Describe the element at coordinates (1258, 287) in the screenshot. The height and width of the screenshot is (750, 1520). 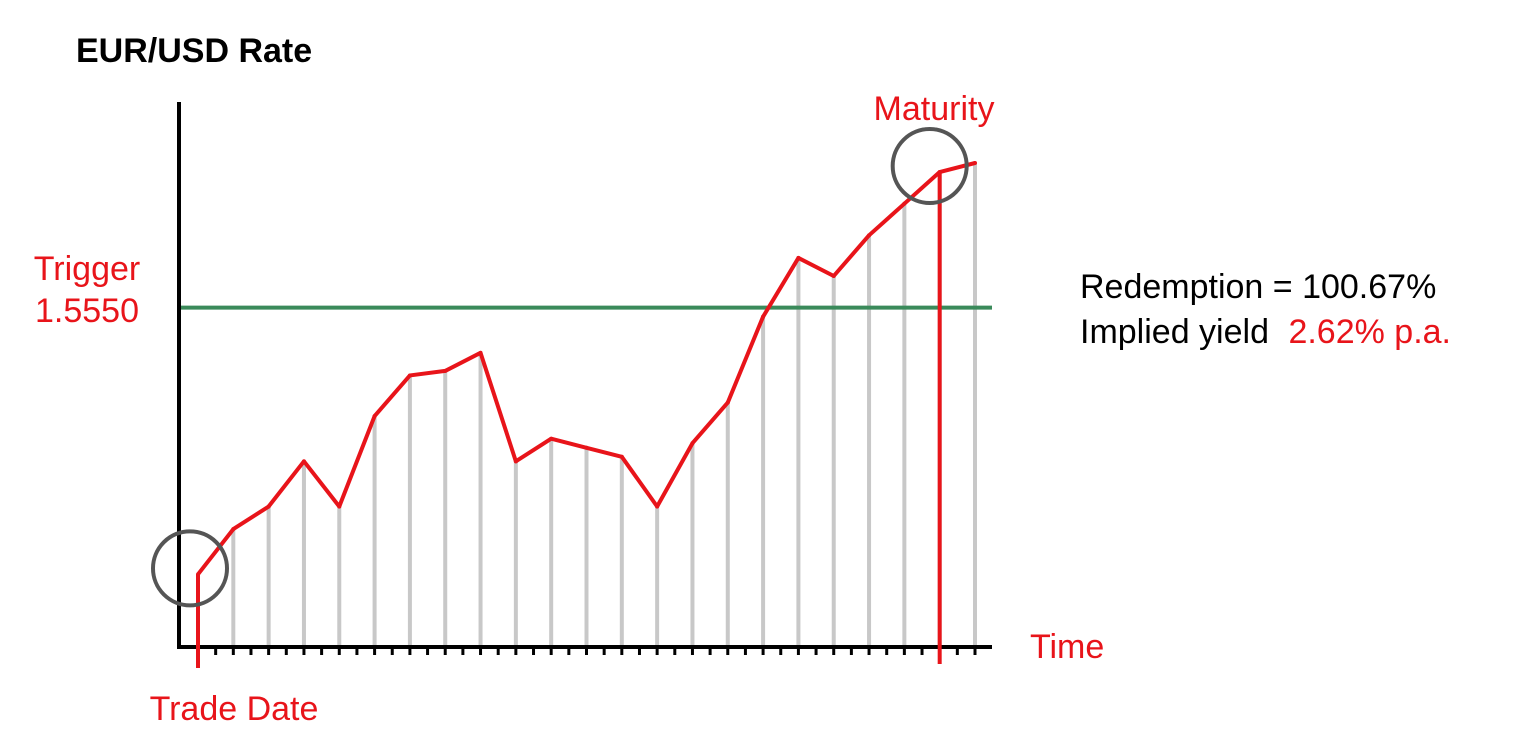
I see `redemption-text: Redemption = 100.67%` at that location.